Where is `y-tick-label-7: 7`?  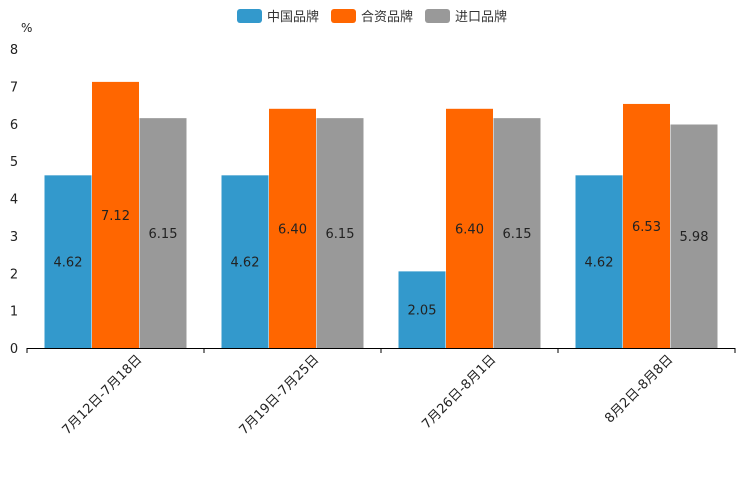
y-tick-label-7: 7 is located at coordinates (14, 87).